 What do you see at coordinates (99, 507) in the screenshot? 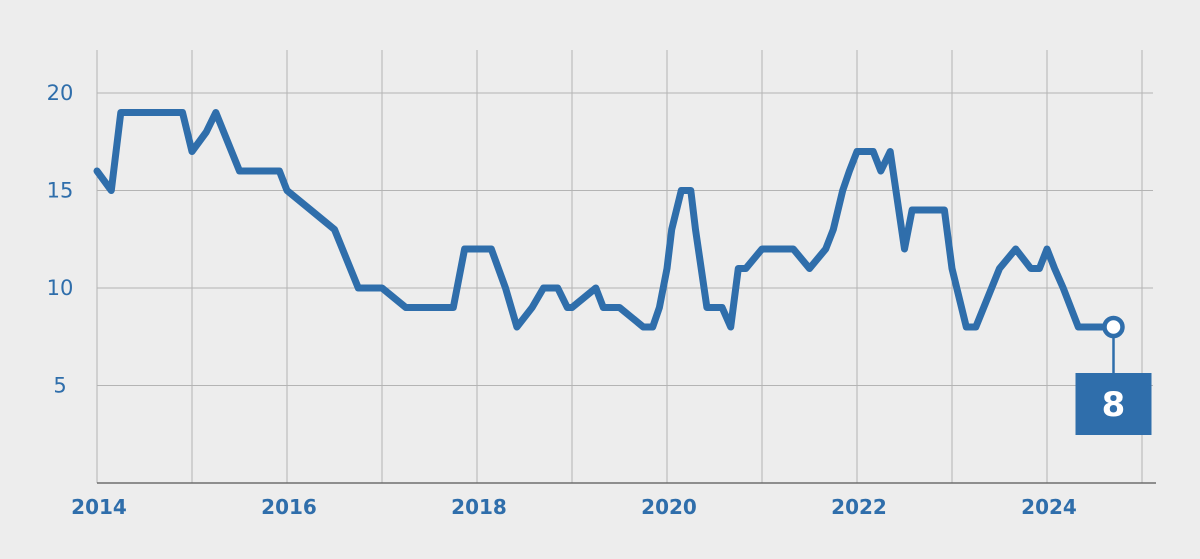
I see `x-tick-label: 2014` at bounding box center [99, 507].